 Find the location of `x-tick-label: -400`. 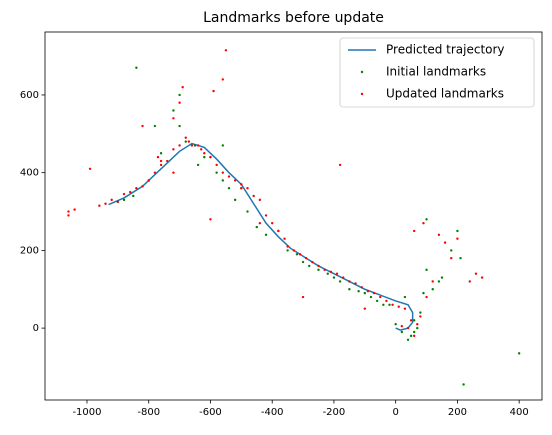

x-tick-label: -400 is located at coordinates (272, 412).